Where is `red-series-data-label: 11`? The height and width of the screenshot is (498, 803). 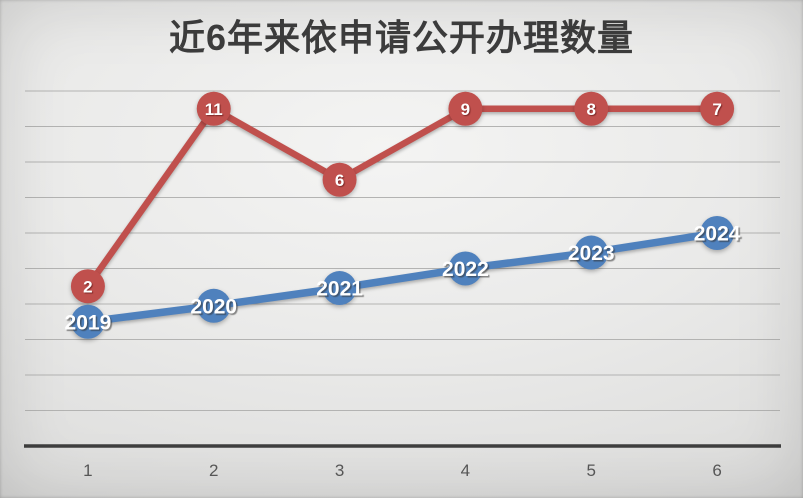
red-series-data-label: 11 is located at coordinates (214, 109).